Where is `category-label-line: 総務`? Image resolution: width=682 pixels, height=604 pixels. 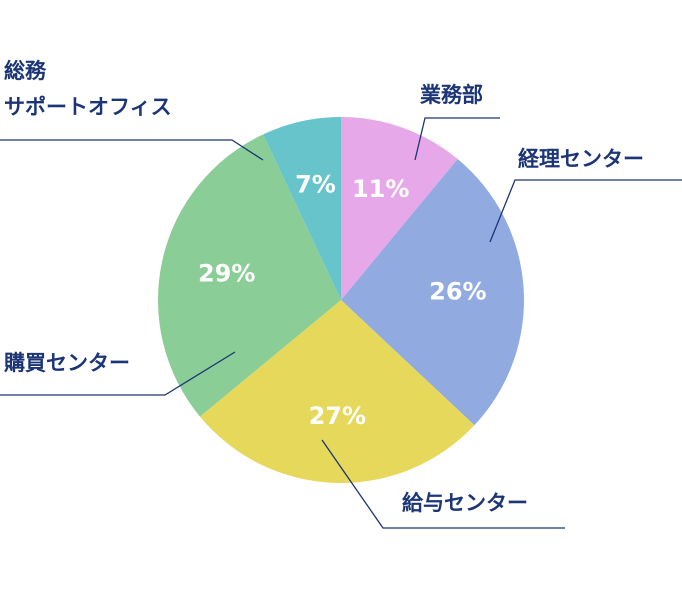
category-label-line: 総務 is located at coordinates (25, 71).